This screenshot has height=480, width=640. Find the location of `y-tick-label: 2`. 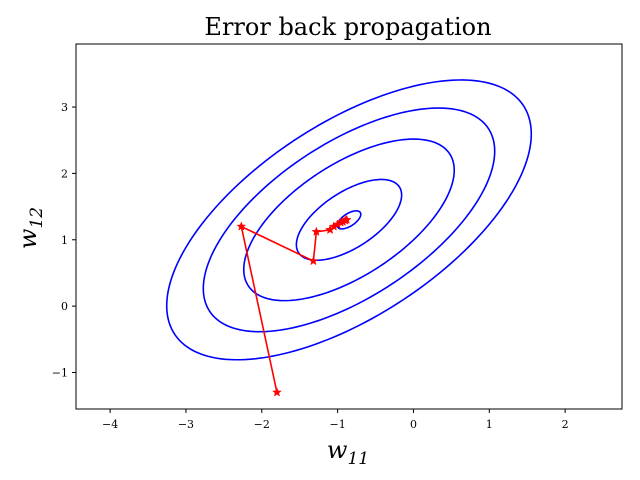

y-tick-label: 2 is located at coordinates (64, 173).